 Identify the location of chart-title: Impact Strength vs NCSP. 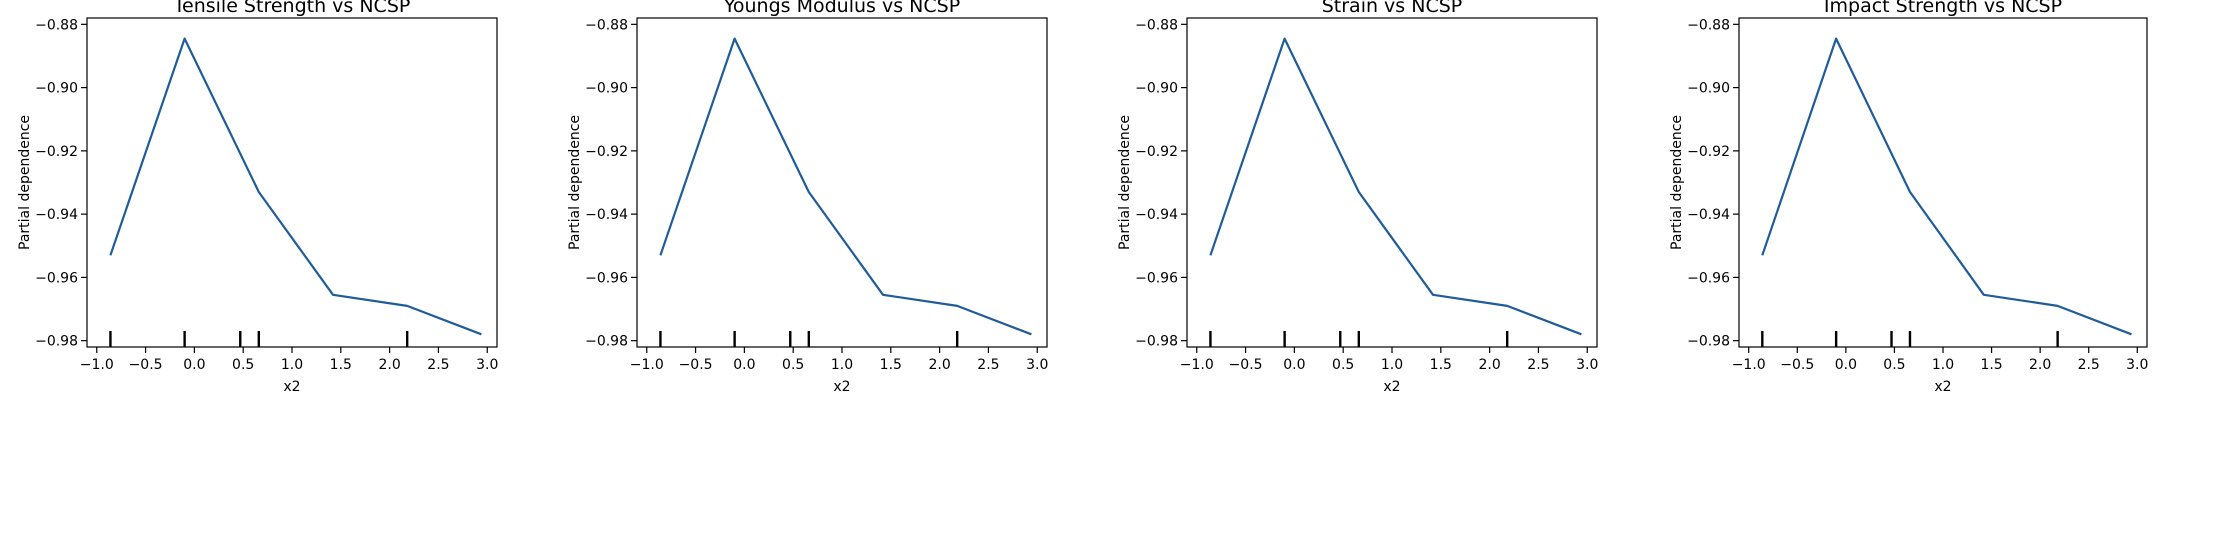
(1943, 8).